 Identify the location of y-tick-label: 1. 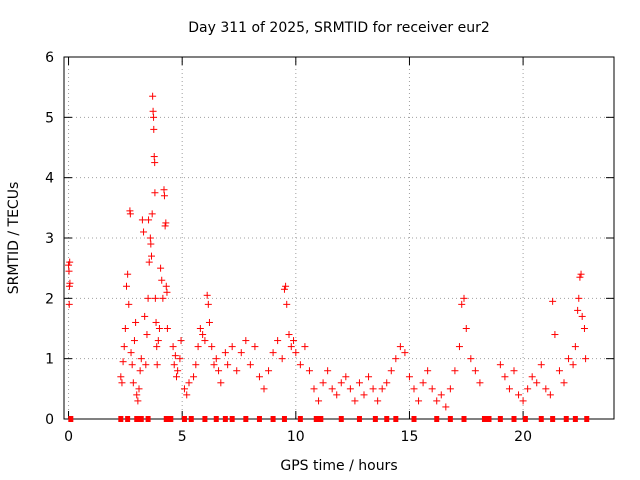
(49, 360).